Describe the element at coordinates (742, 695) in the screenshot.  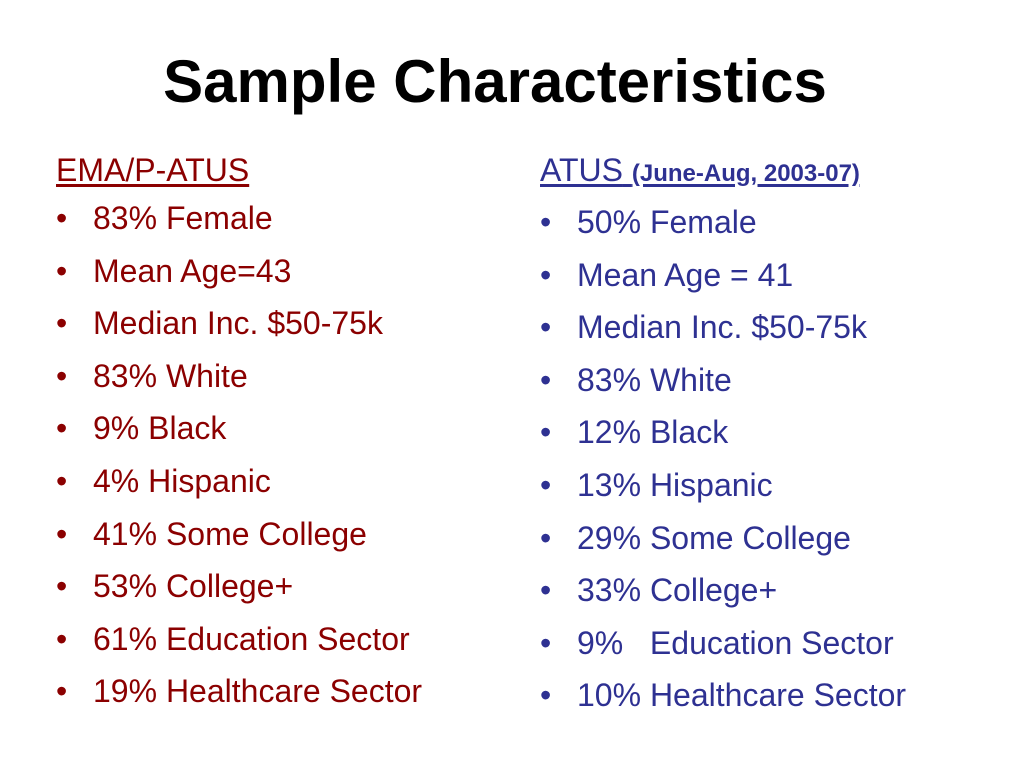
I see `item-text: 10% Healthcare Sector` at that location.